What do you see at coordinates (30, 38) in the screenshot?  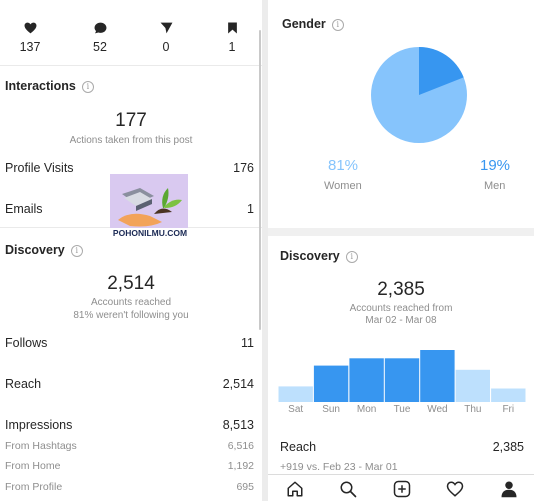 I see `likes-stat: 137` at bounding box center [30, 38].